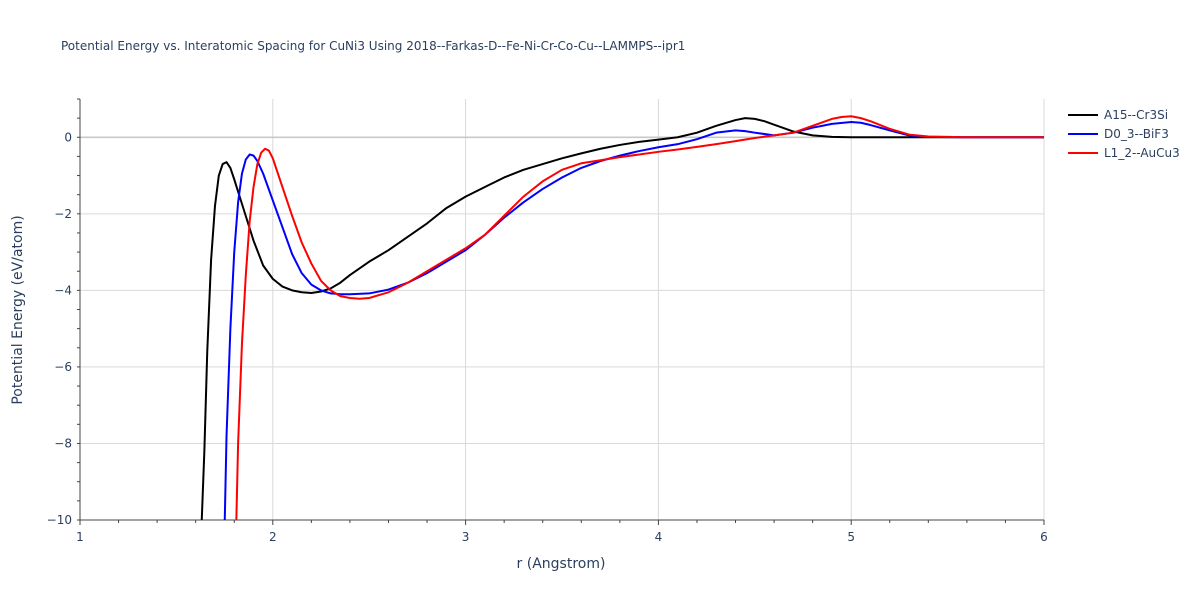  Describe the element at coordinates (63, 443) in the screenshot. I see `y-tick-label: −8` at that location.